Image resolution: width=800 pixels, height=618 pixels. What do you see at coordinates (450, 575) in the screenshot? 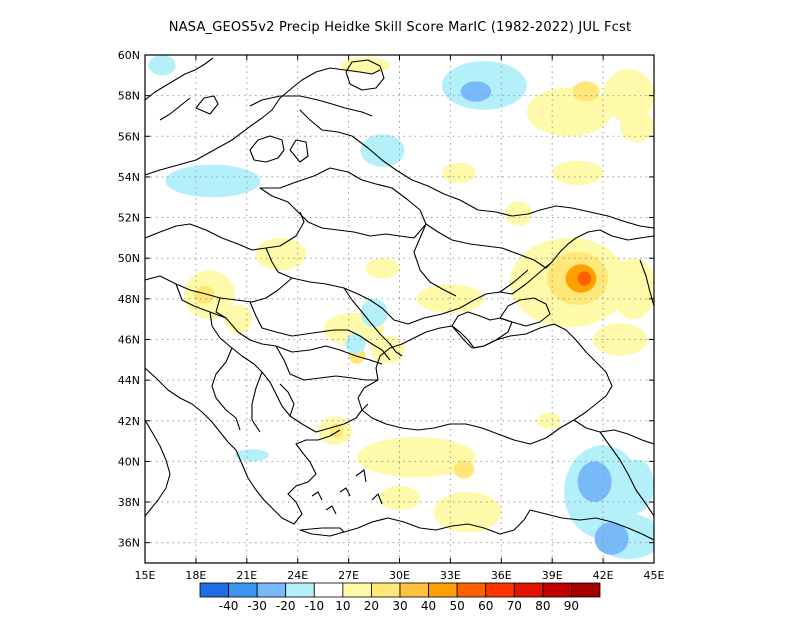
I see `x-tick-label: 33E` at bounding box center [450, 575].